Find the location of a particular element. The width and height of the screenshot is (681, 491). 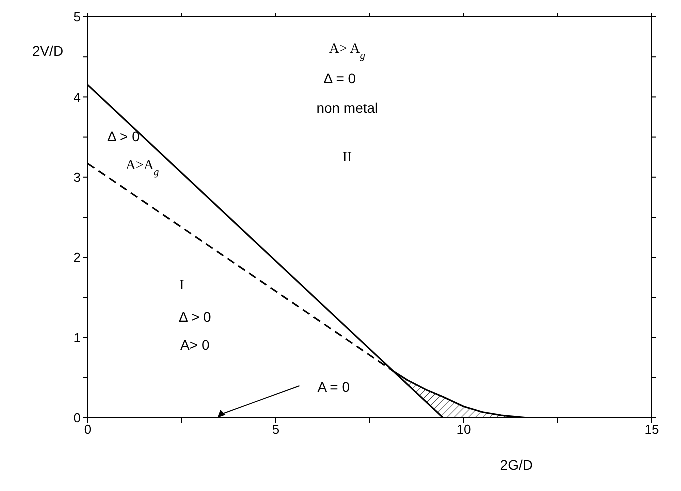

y-axis-title: 2V/D is located at coordinates (48, 51).